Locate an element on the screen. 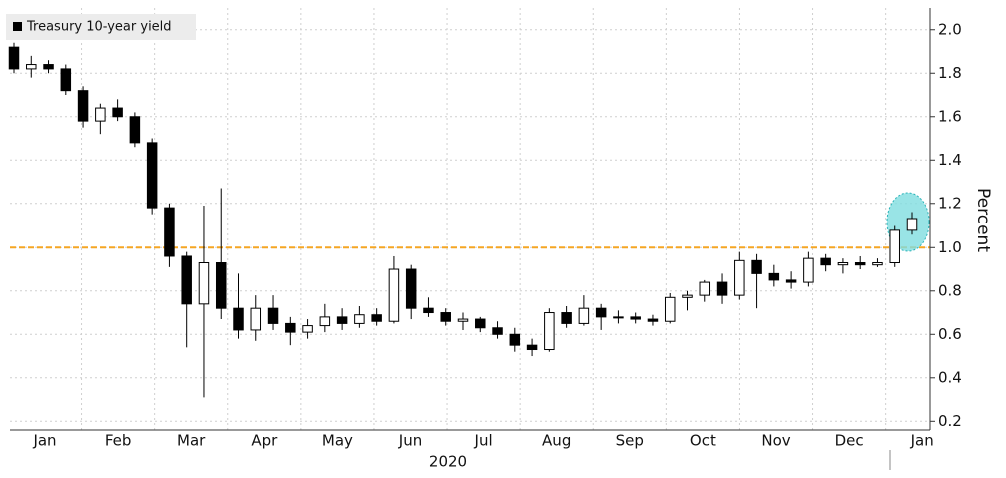 The image size is (1006, 478). x-tick-label: Nov is located at coordinates (775, 441).